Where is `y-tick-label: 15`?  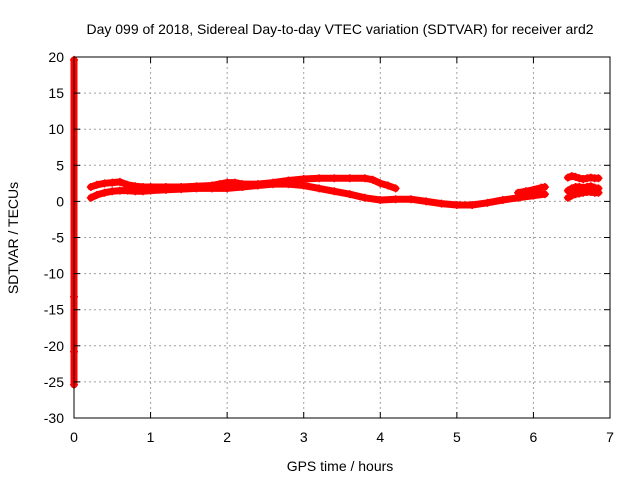
y-tick-label: 15 is located at coordinates (56, 93).